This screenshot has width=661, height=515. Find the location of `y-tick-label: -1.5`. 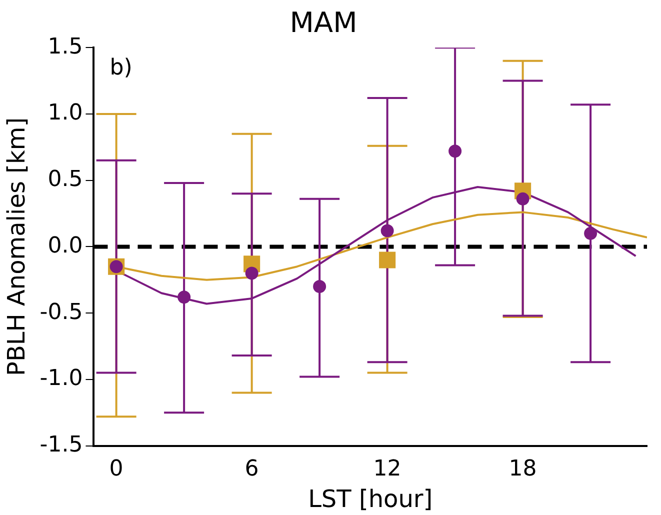

y-tick-label: -1.5 is located at coordinates (61, 445).